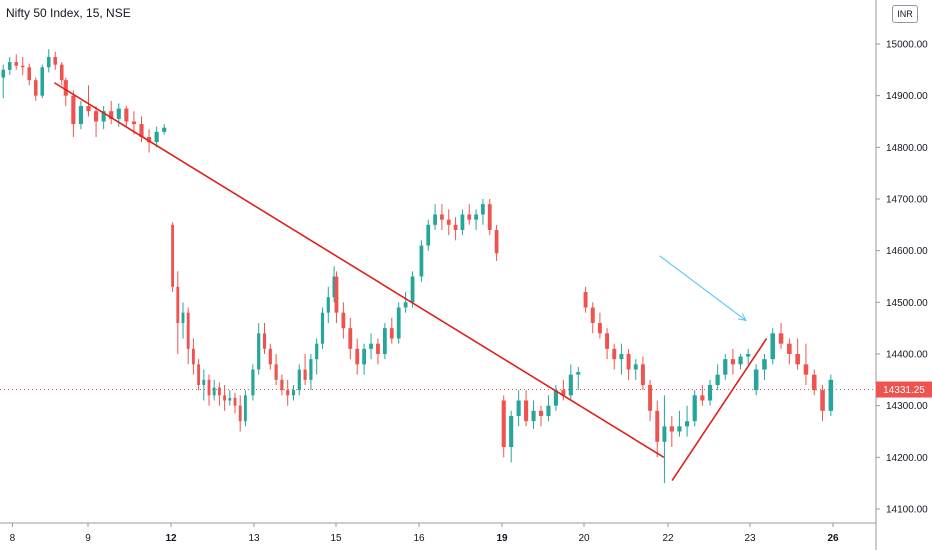 This screenshot has width=932, height=550. What do you see at coordinates (907, 406) in the screenshot?
I see `y-tick-label: 14300.00` at bounding box center [907, 406].